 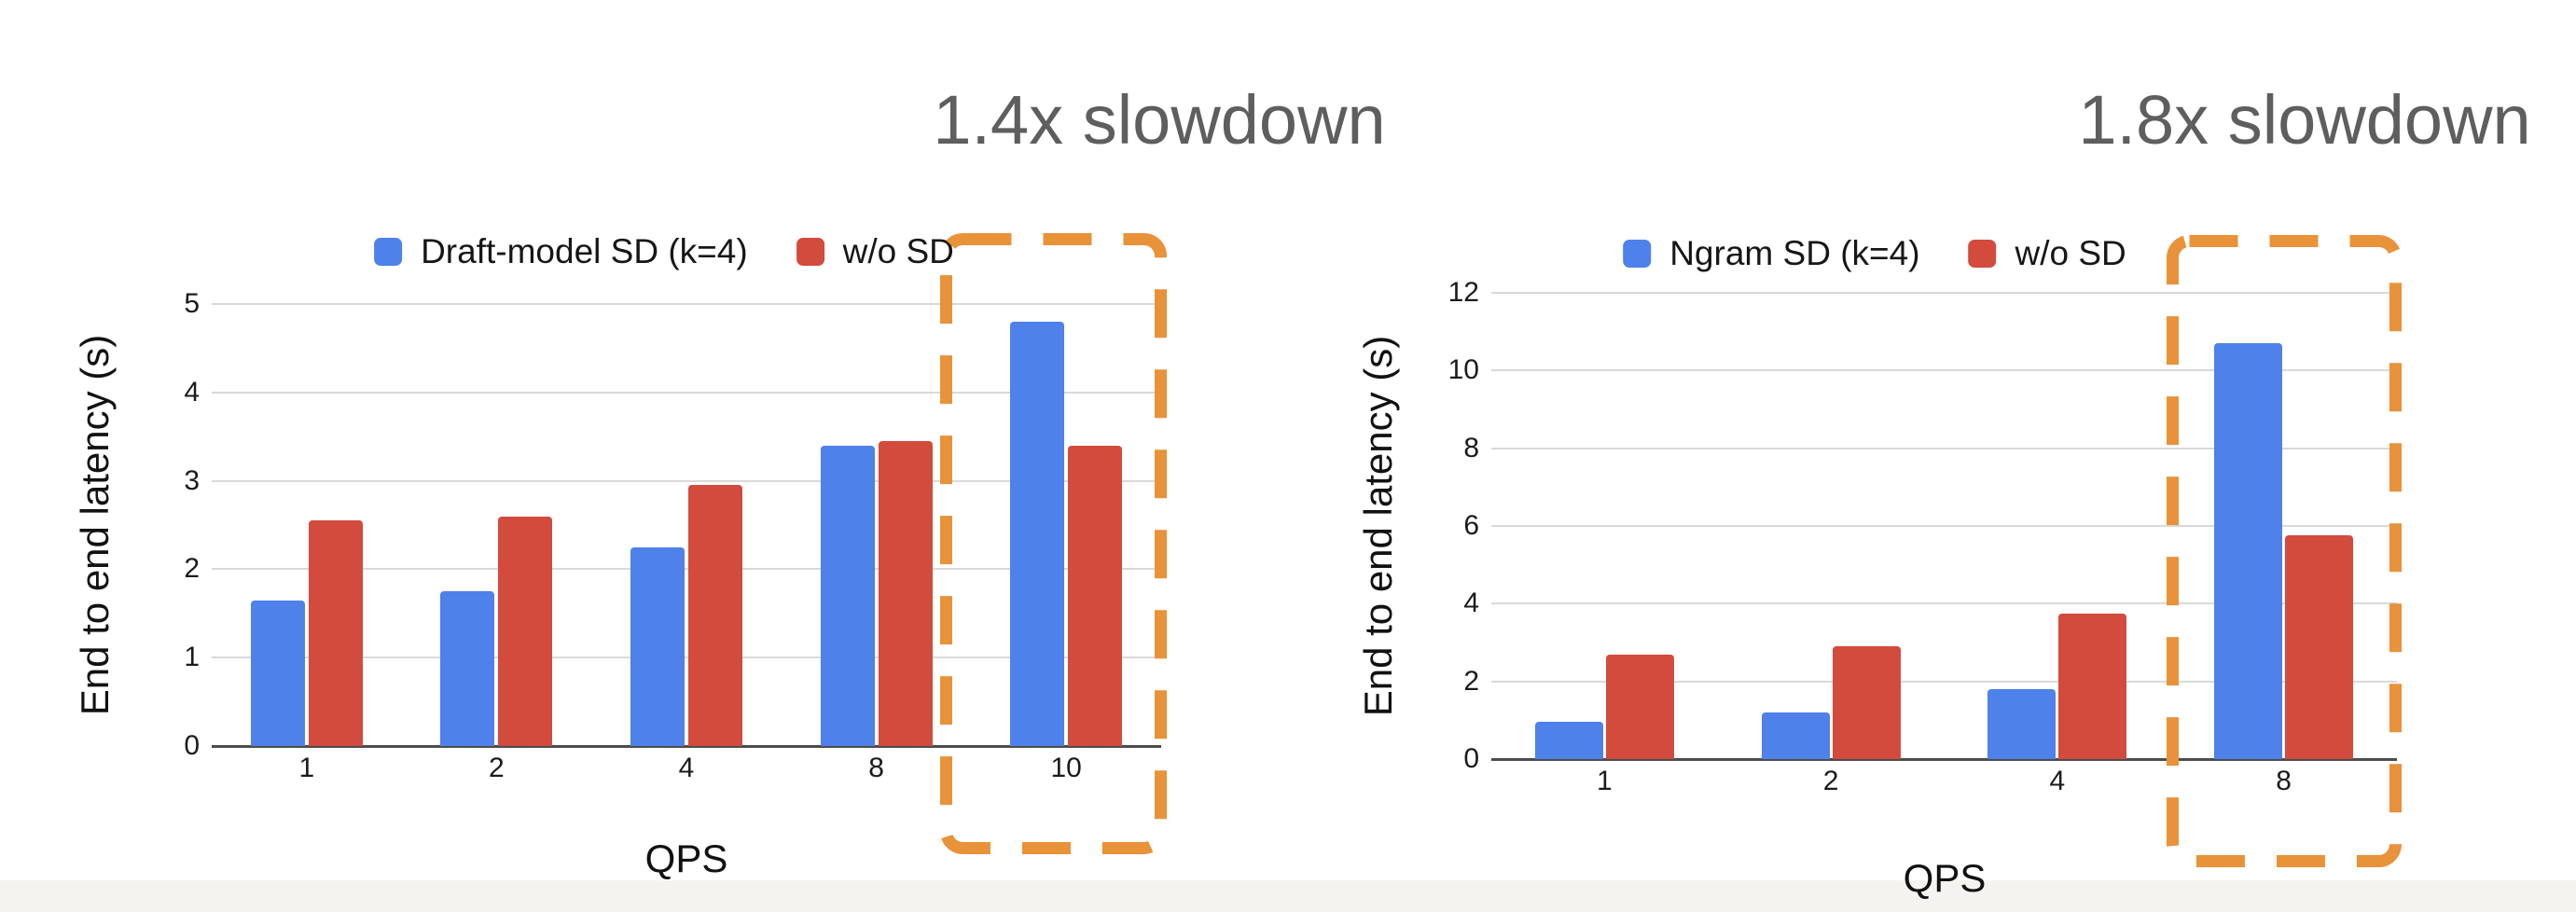 What do you see at coordinates (1463, 292) in the screenshot?
I see `y-tick-label: 12` at bounding box center [1463, 292].